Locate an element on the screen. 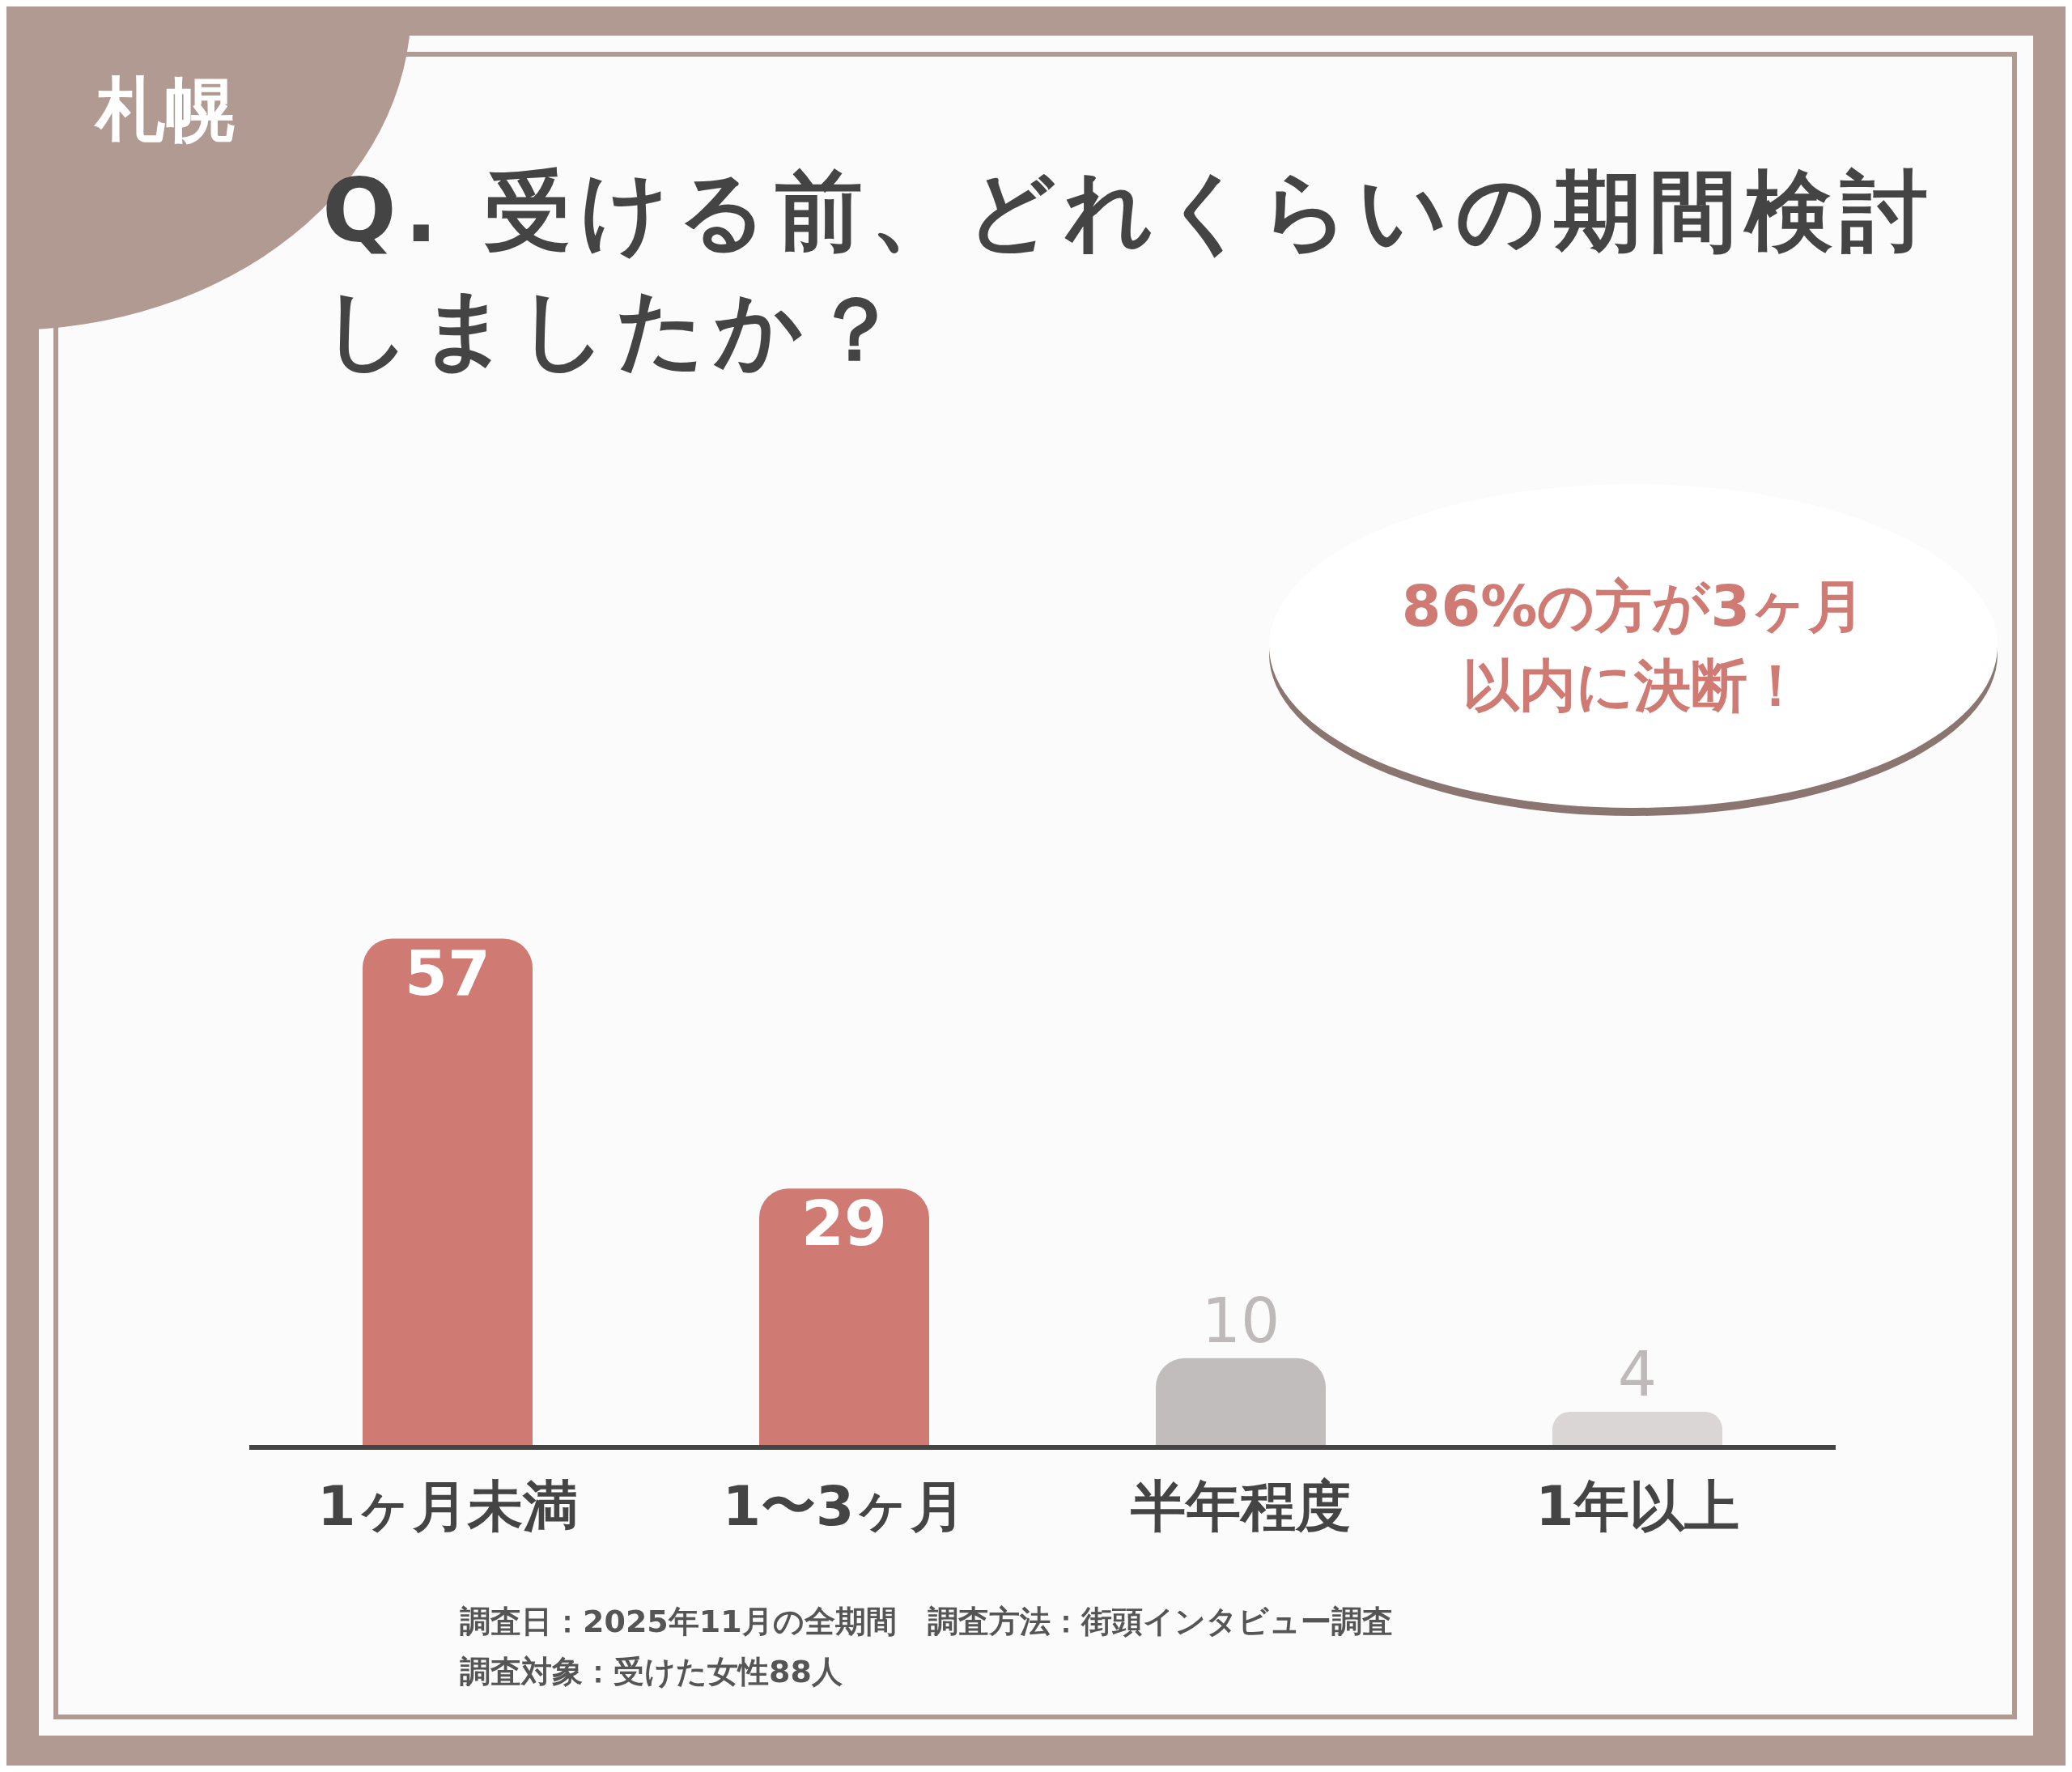 This screenshot has height=1772, width=2072. data-label: 4 is located at coordinates (1637, 1373).